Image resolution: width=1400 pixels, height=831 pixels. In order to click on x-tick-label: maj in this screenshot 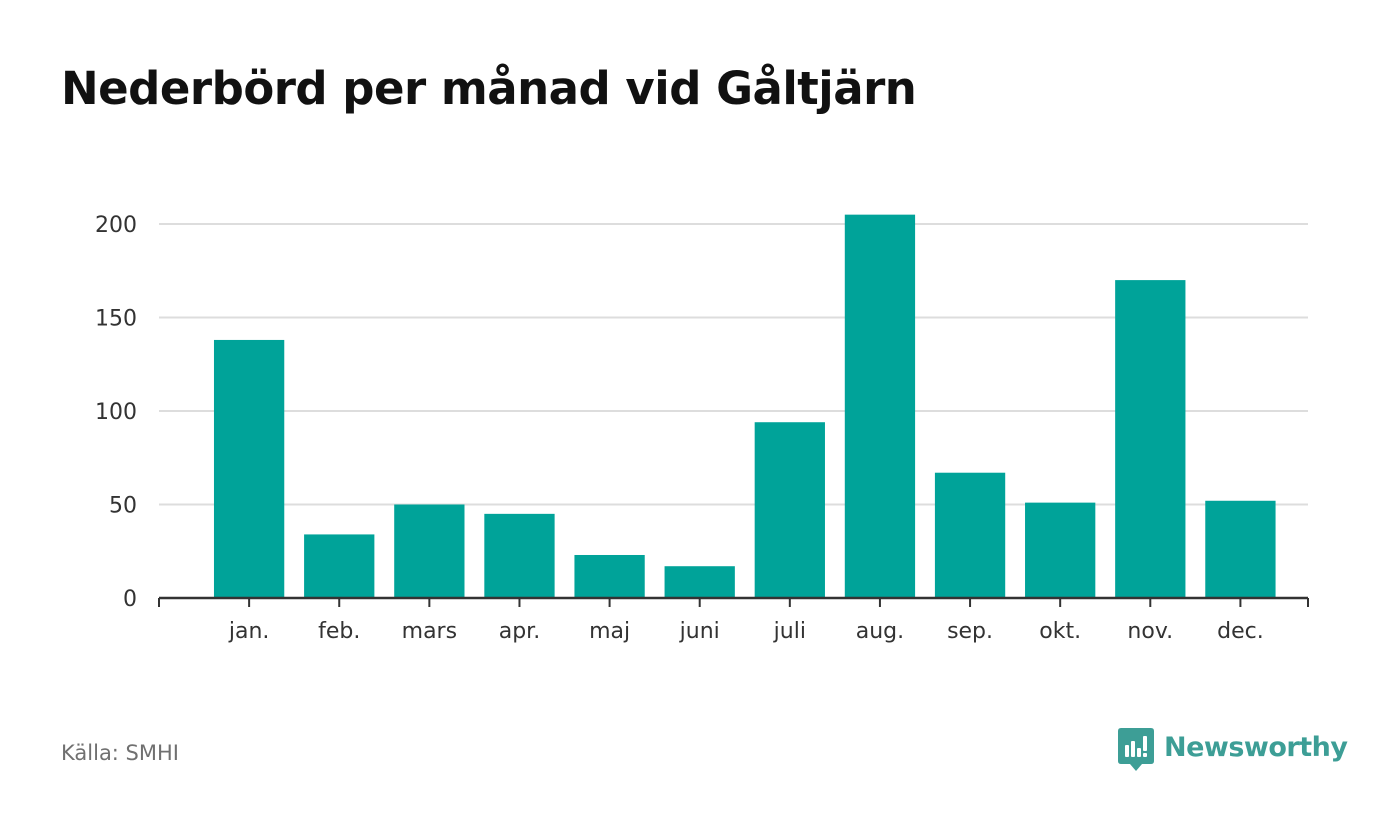, I will do `click(609, 631)`.